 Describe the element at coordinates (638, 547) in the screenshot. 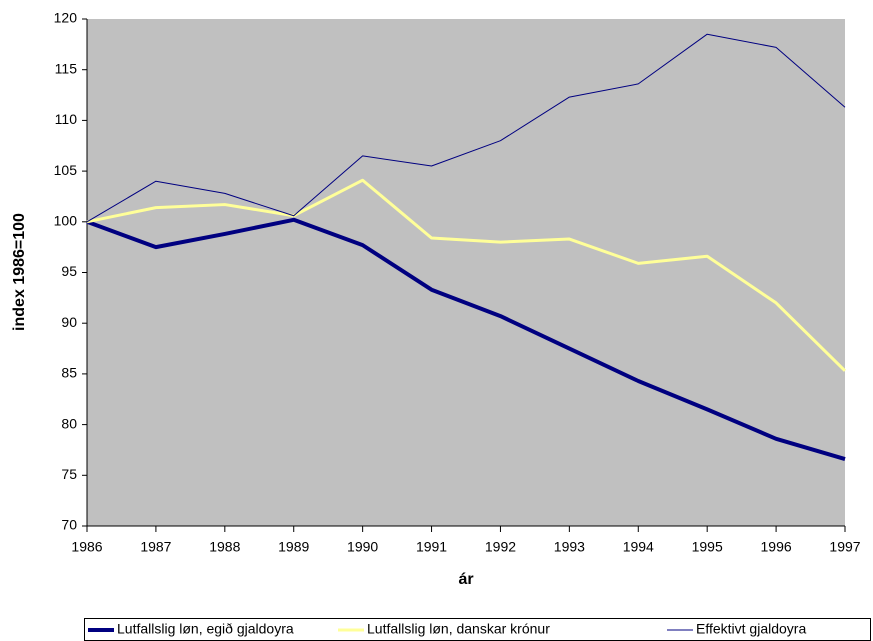

I see `x-tick-label: 1994` at that location.